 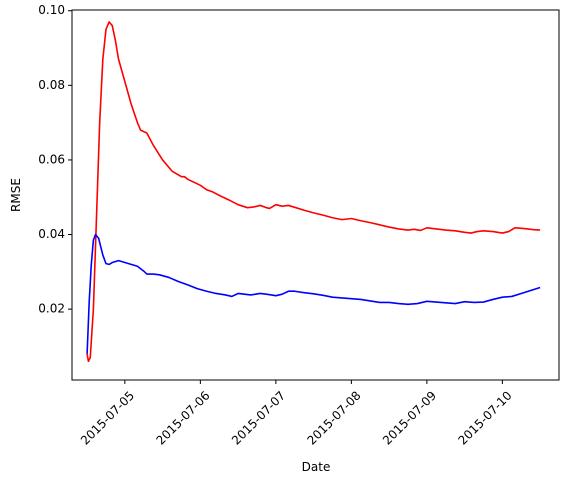 I want to click on y-axis-label: RMSE, so click(x=16, y=195).